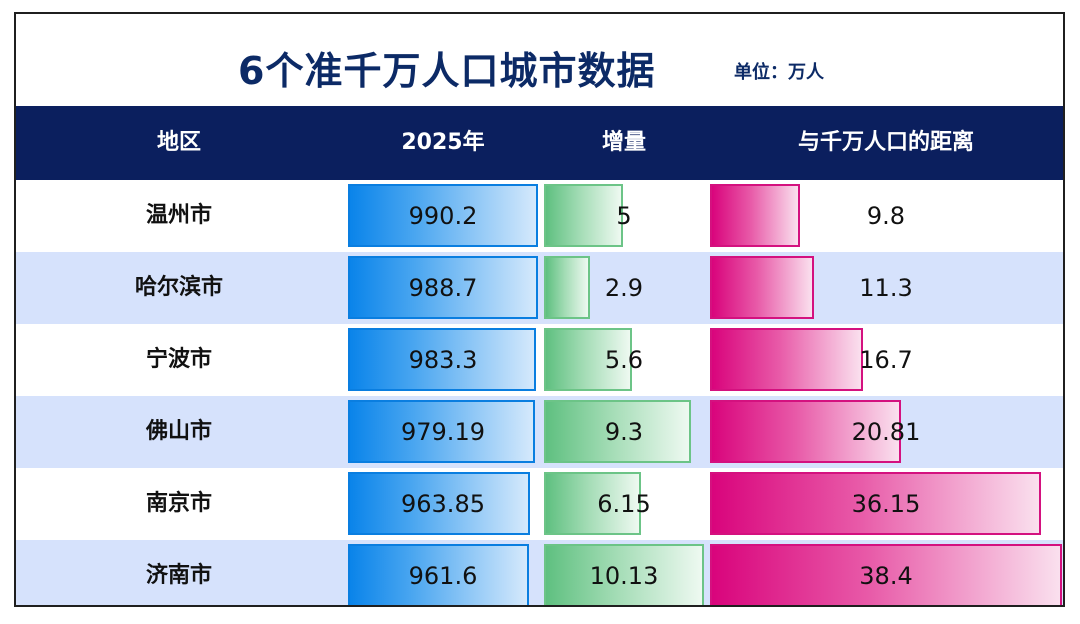 The image size is (1080, 624). I want to click on gap-value-label: 38.4, so click(886, 576).